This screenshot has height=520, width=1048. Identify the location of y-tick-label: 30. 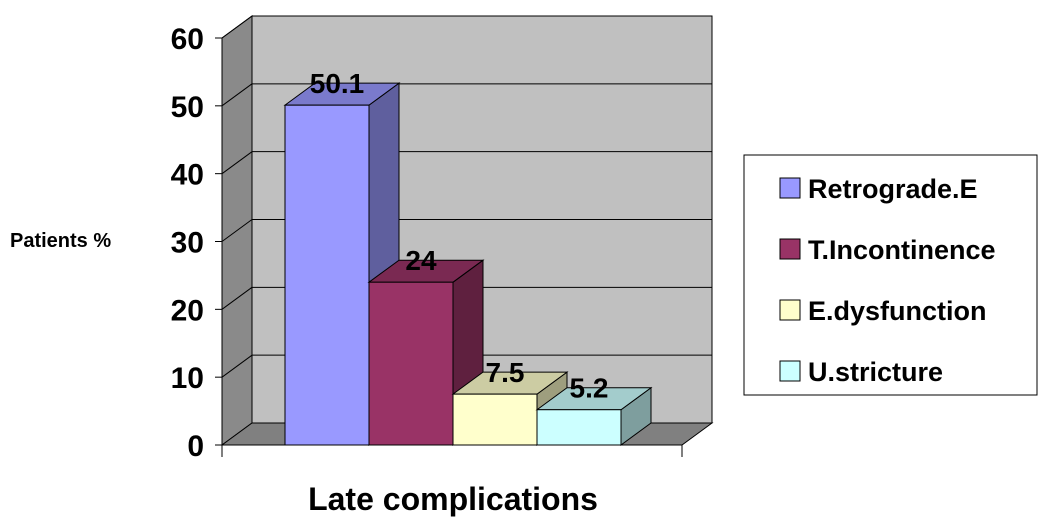
(187, 243).